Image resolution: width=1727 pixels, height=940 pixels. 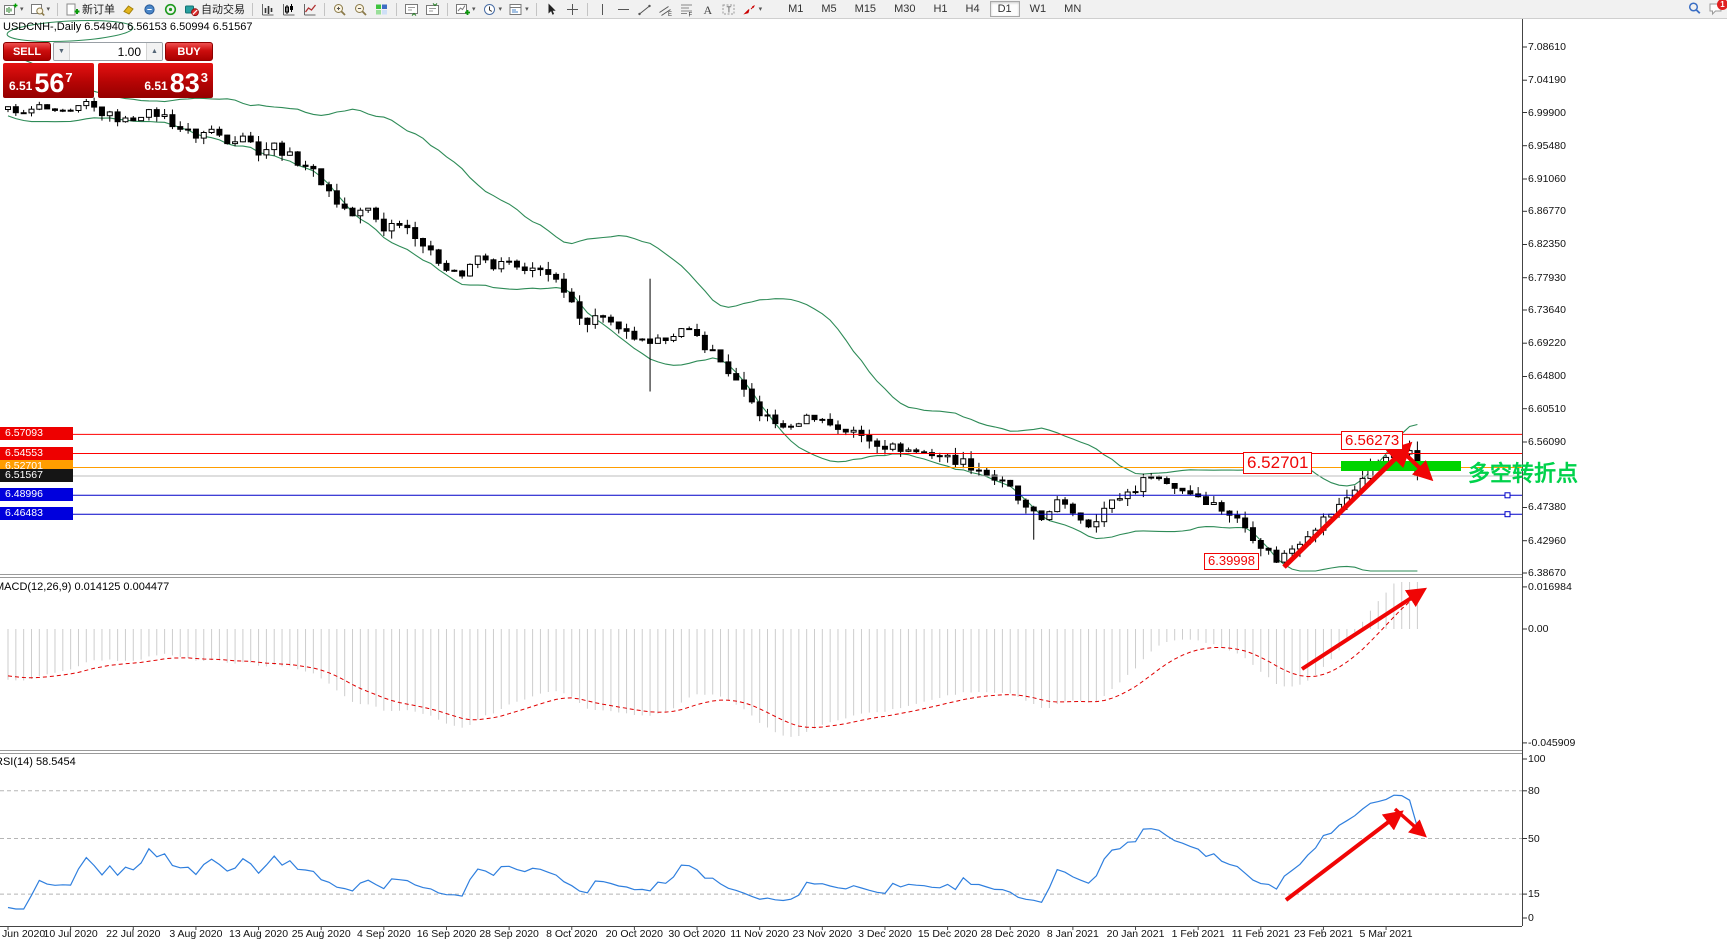 I want to click on sell-price-main: 56, so click(x=49, y=83).